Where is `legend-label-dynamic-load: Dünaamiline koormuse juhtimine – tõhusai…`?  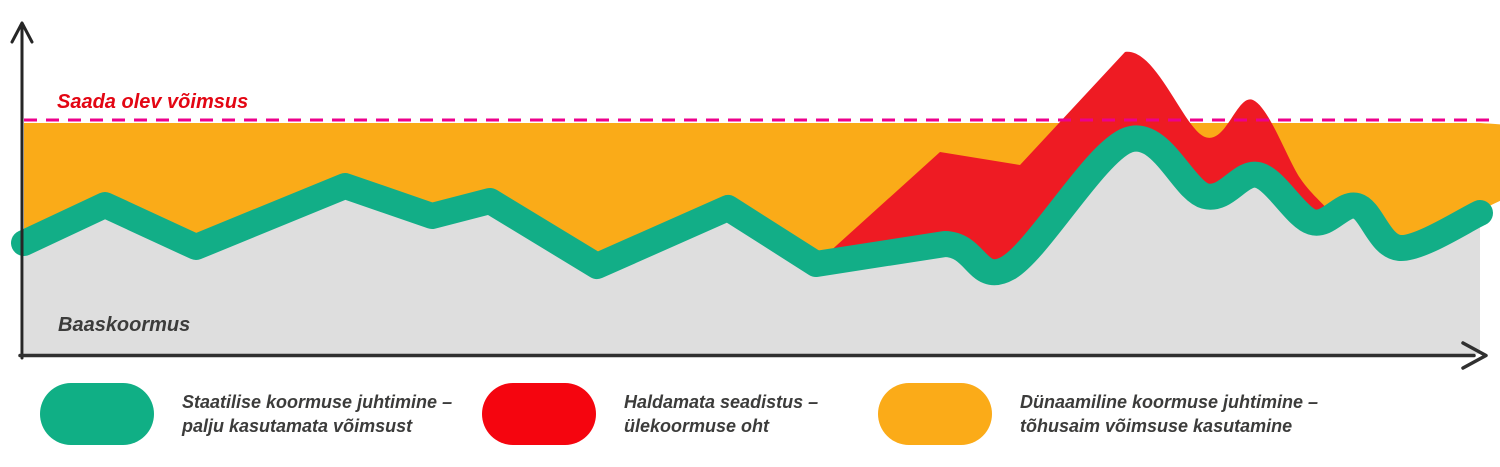 legend-label-dynamic-load: Dünaamiline koormuse juhtimine – tõhusai… is located at coordinates (1169, 414).